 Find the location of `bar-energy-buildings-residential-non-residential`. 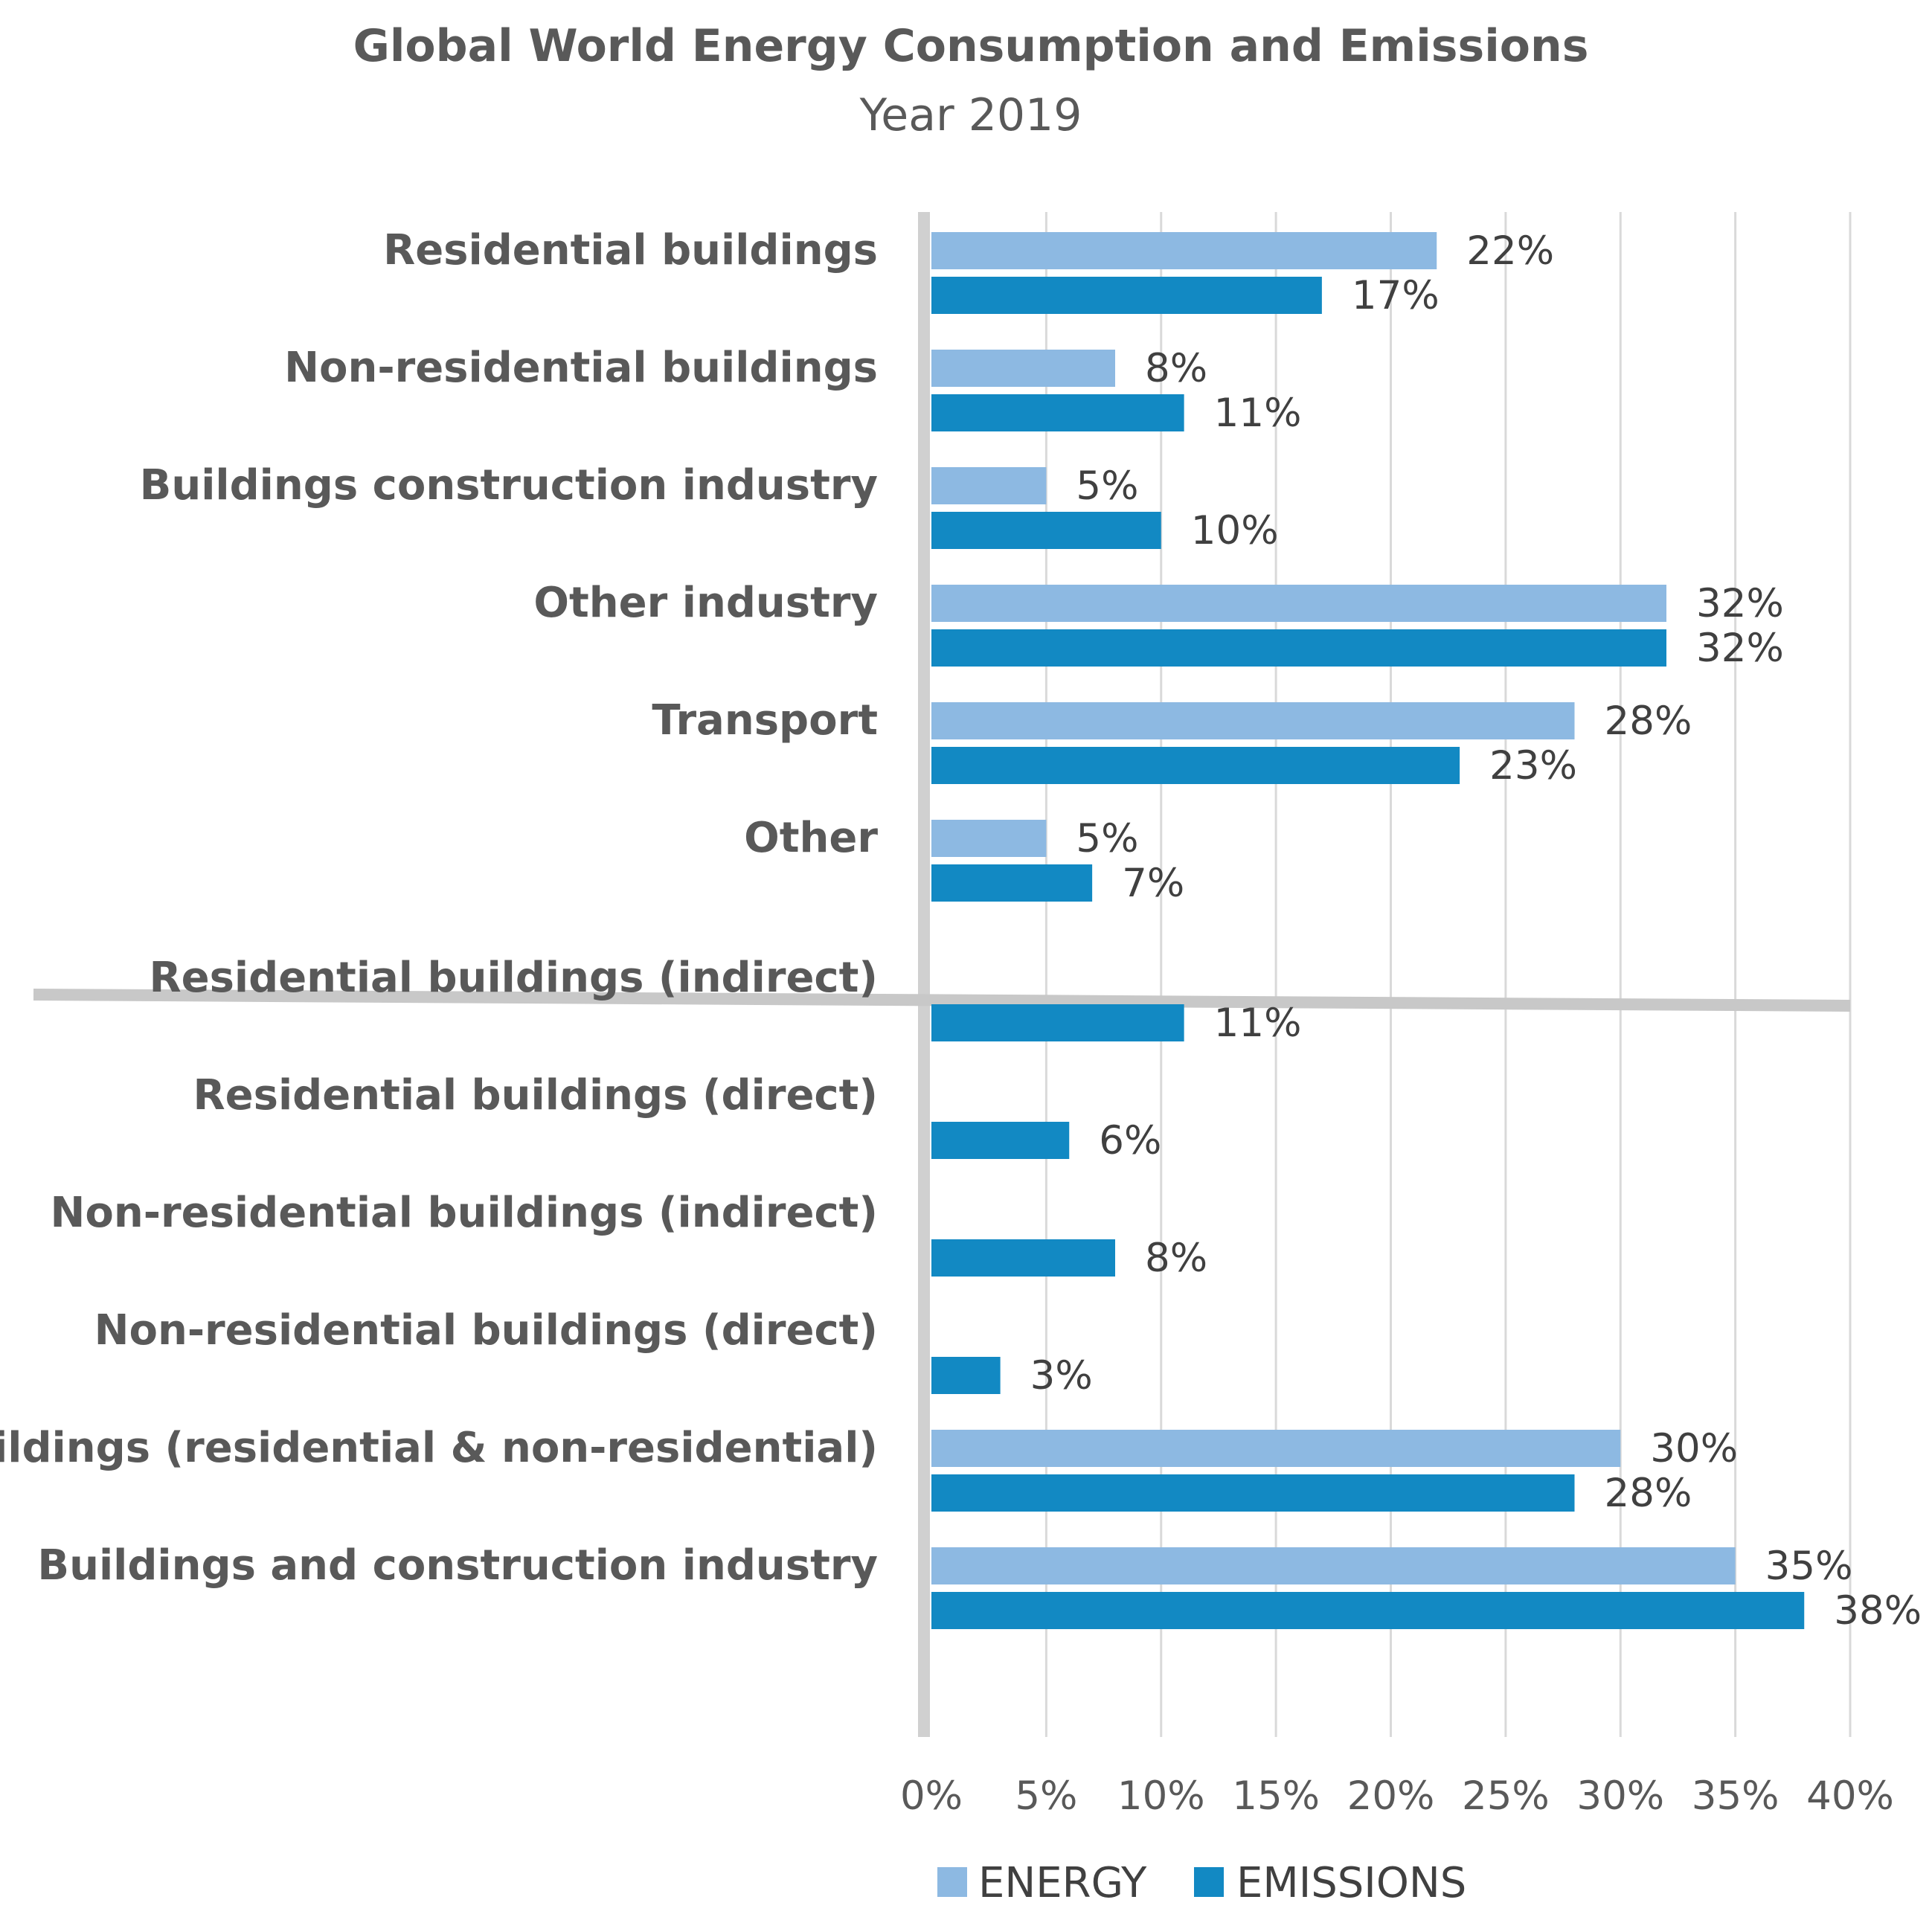

bar-energy-buildings-residential-non-residential is located at coordinates (1276, 1449).